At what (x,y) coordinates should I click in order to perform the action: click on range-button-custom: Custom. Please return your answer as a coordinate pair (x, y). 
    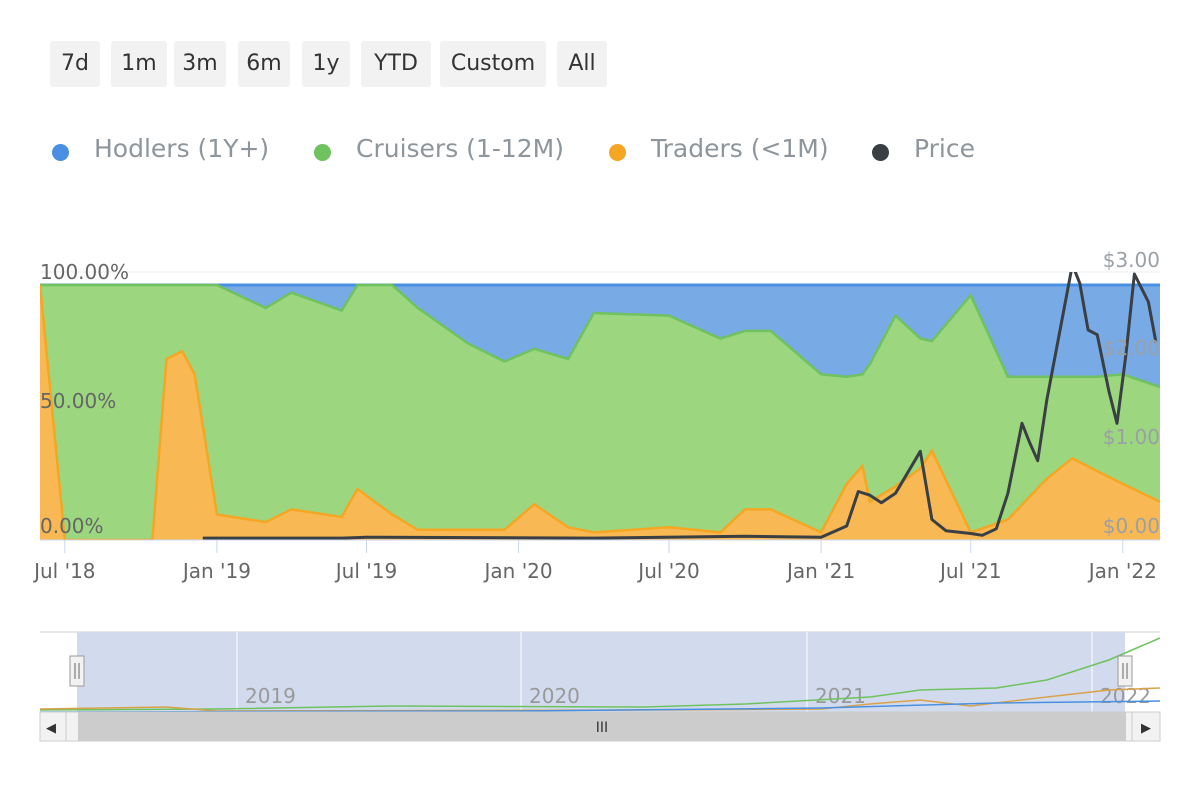
    Looking at the image, I should click on (493, 64).